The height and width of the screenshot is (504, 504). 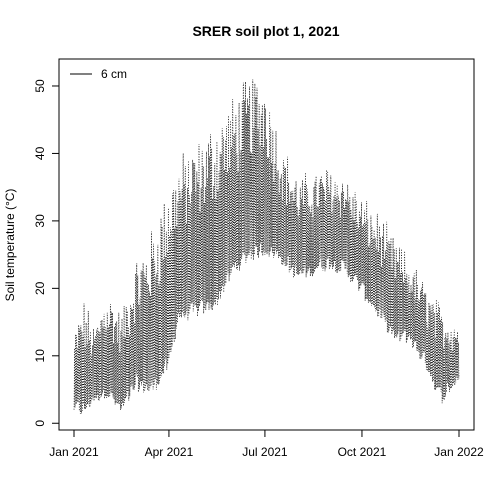 What do you see at coordinates (40, 221) in the screenshot?
I see `y-tick-label: 30` at bounding box center [40, 221].